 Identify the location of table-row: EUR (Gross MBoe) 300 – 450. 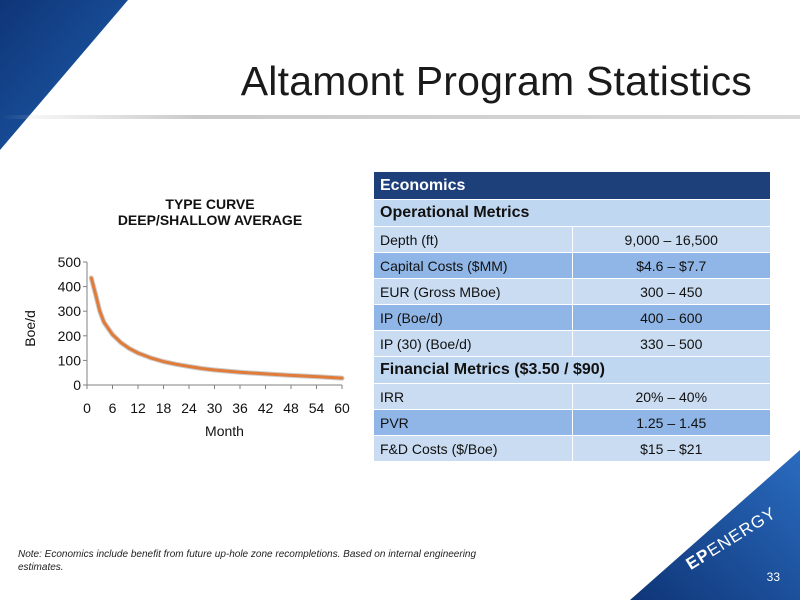
(572, 291).